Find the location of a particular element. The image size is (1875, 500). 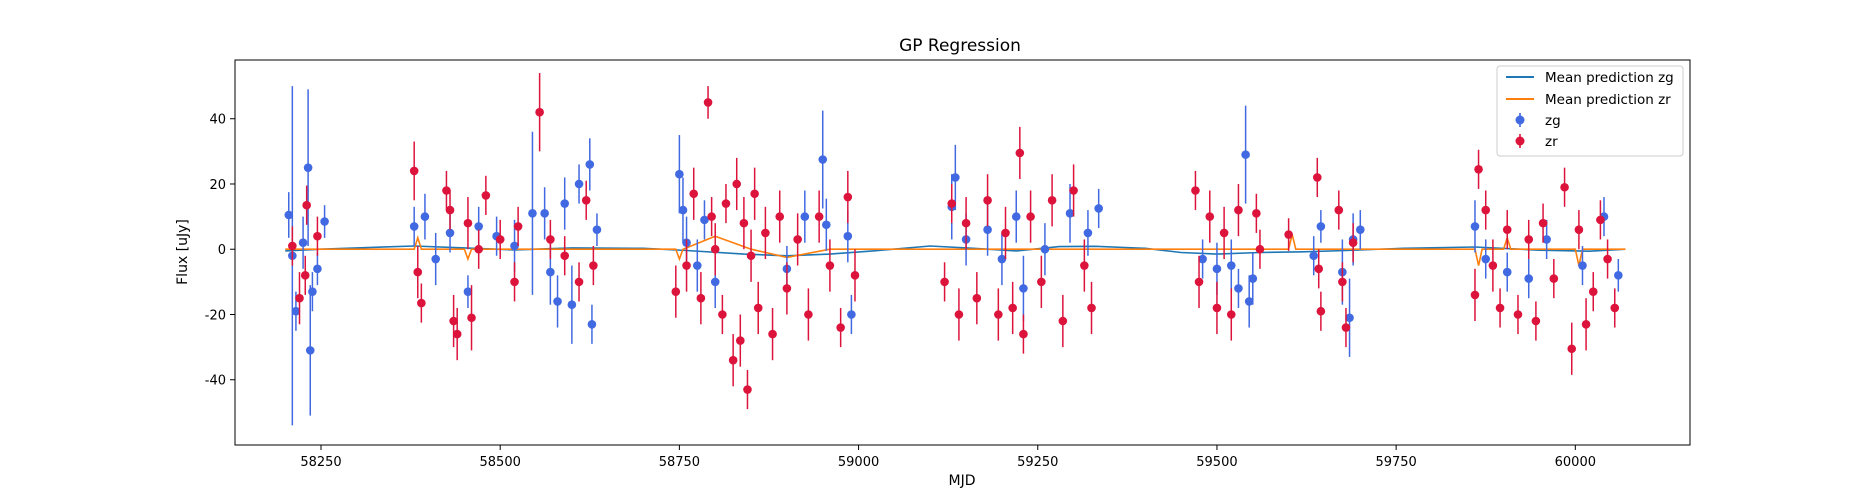

x-tick-label: 59500 is located at coordinates (1216, 462).